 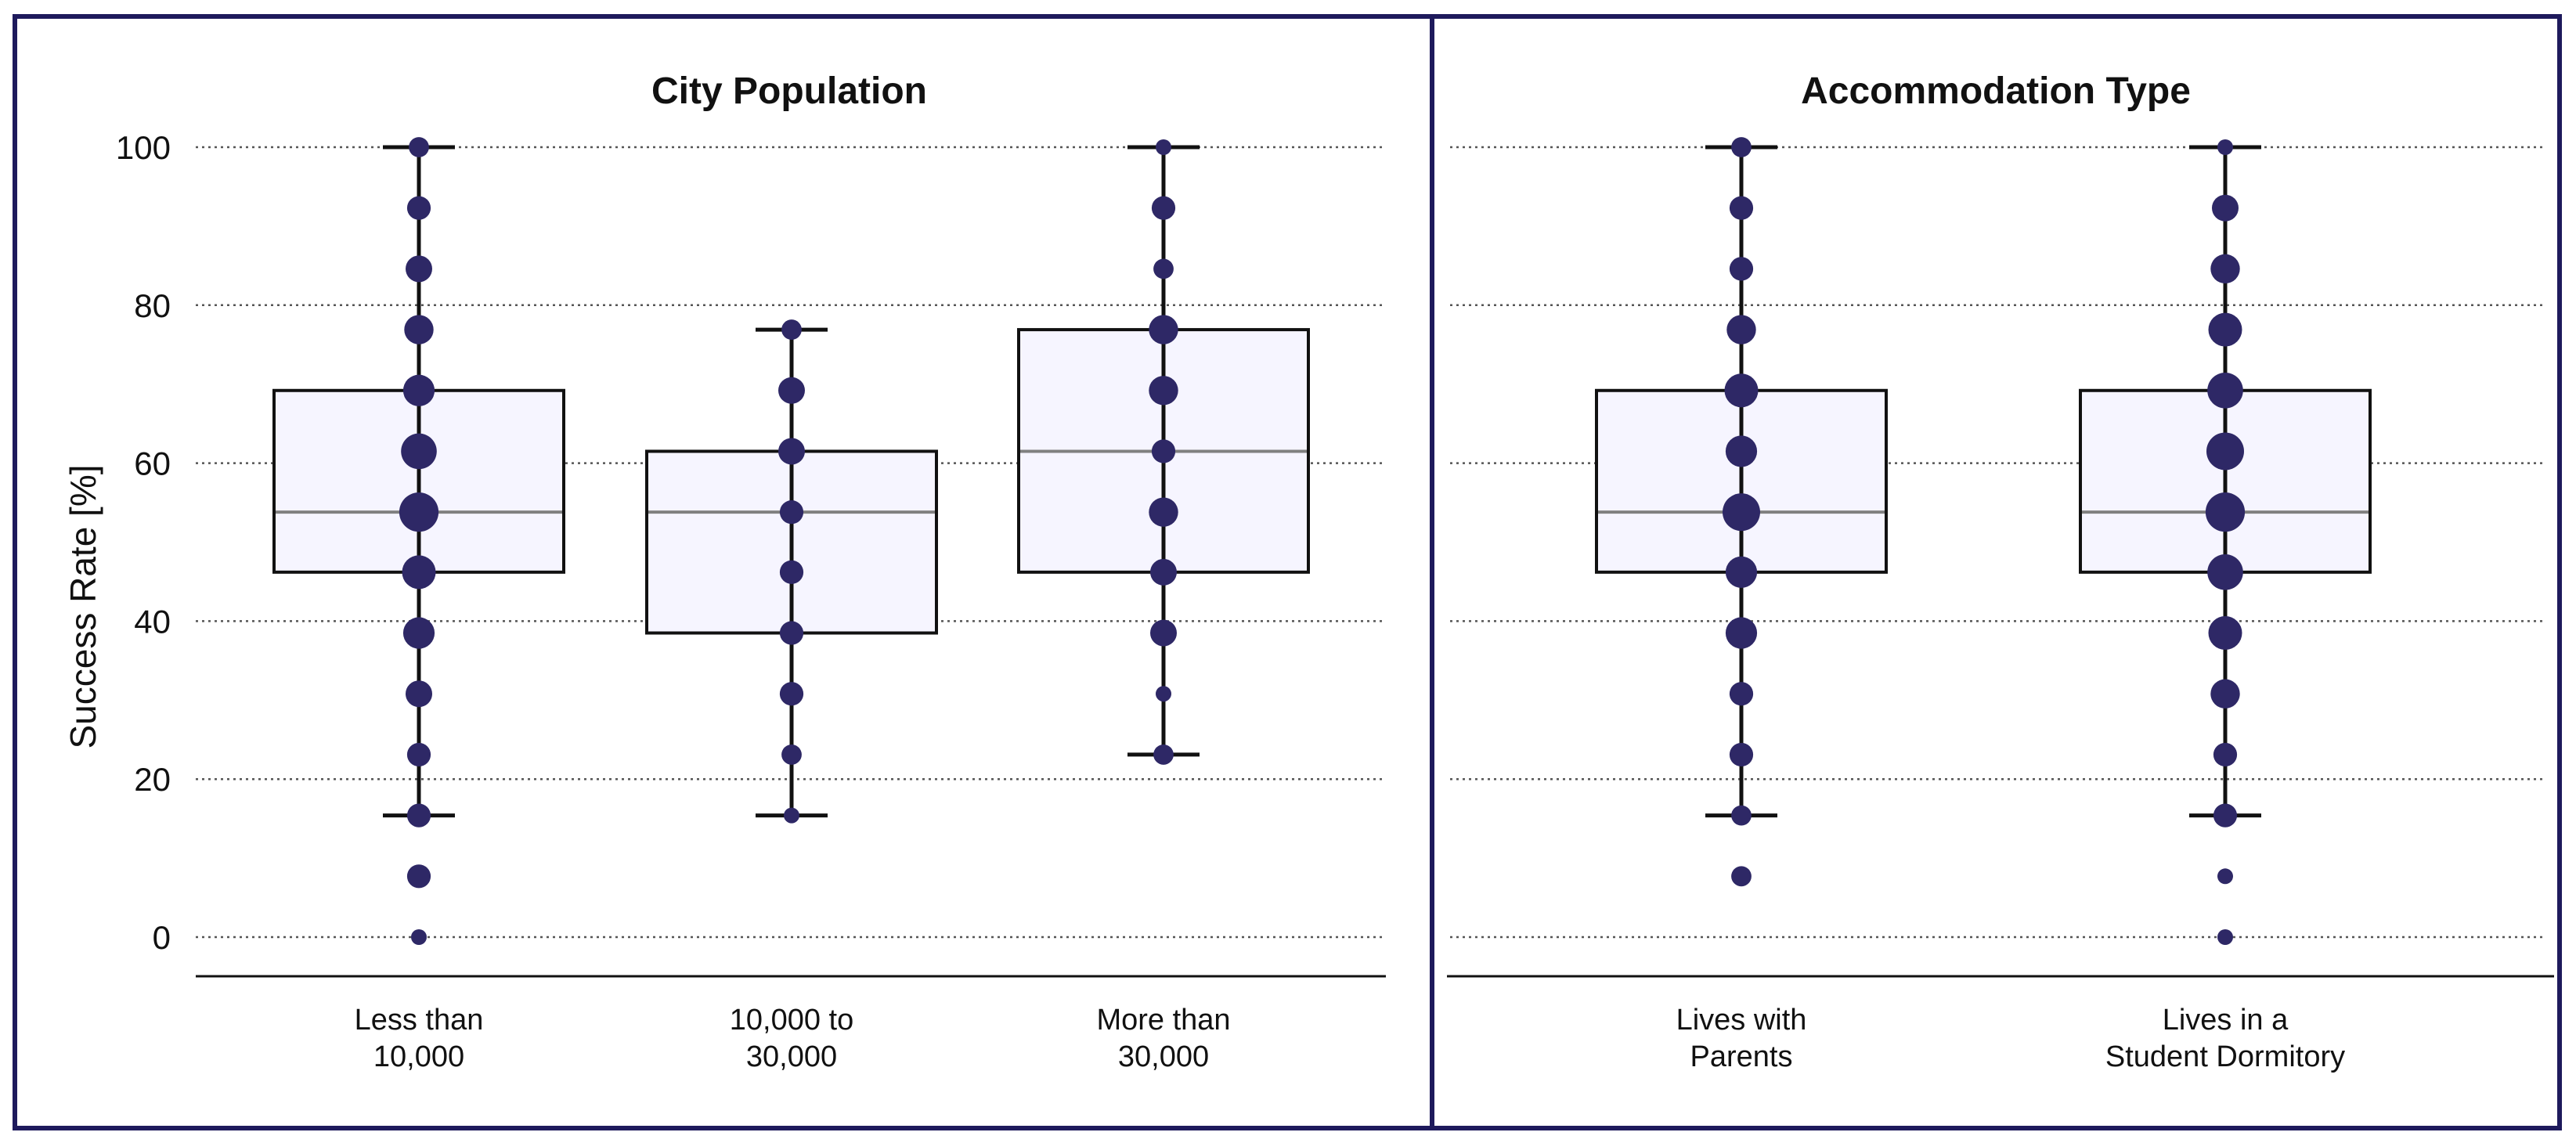 What do you see at coordinates (1742, 1020) in the screenshot?
I see `category-label-line-1: Lives with` at bounding box center [1742, 1020].